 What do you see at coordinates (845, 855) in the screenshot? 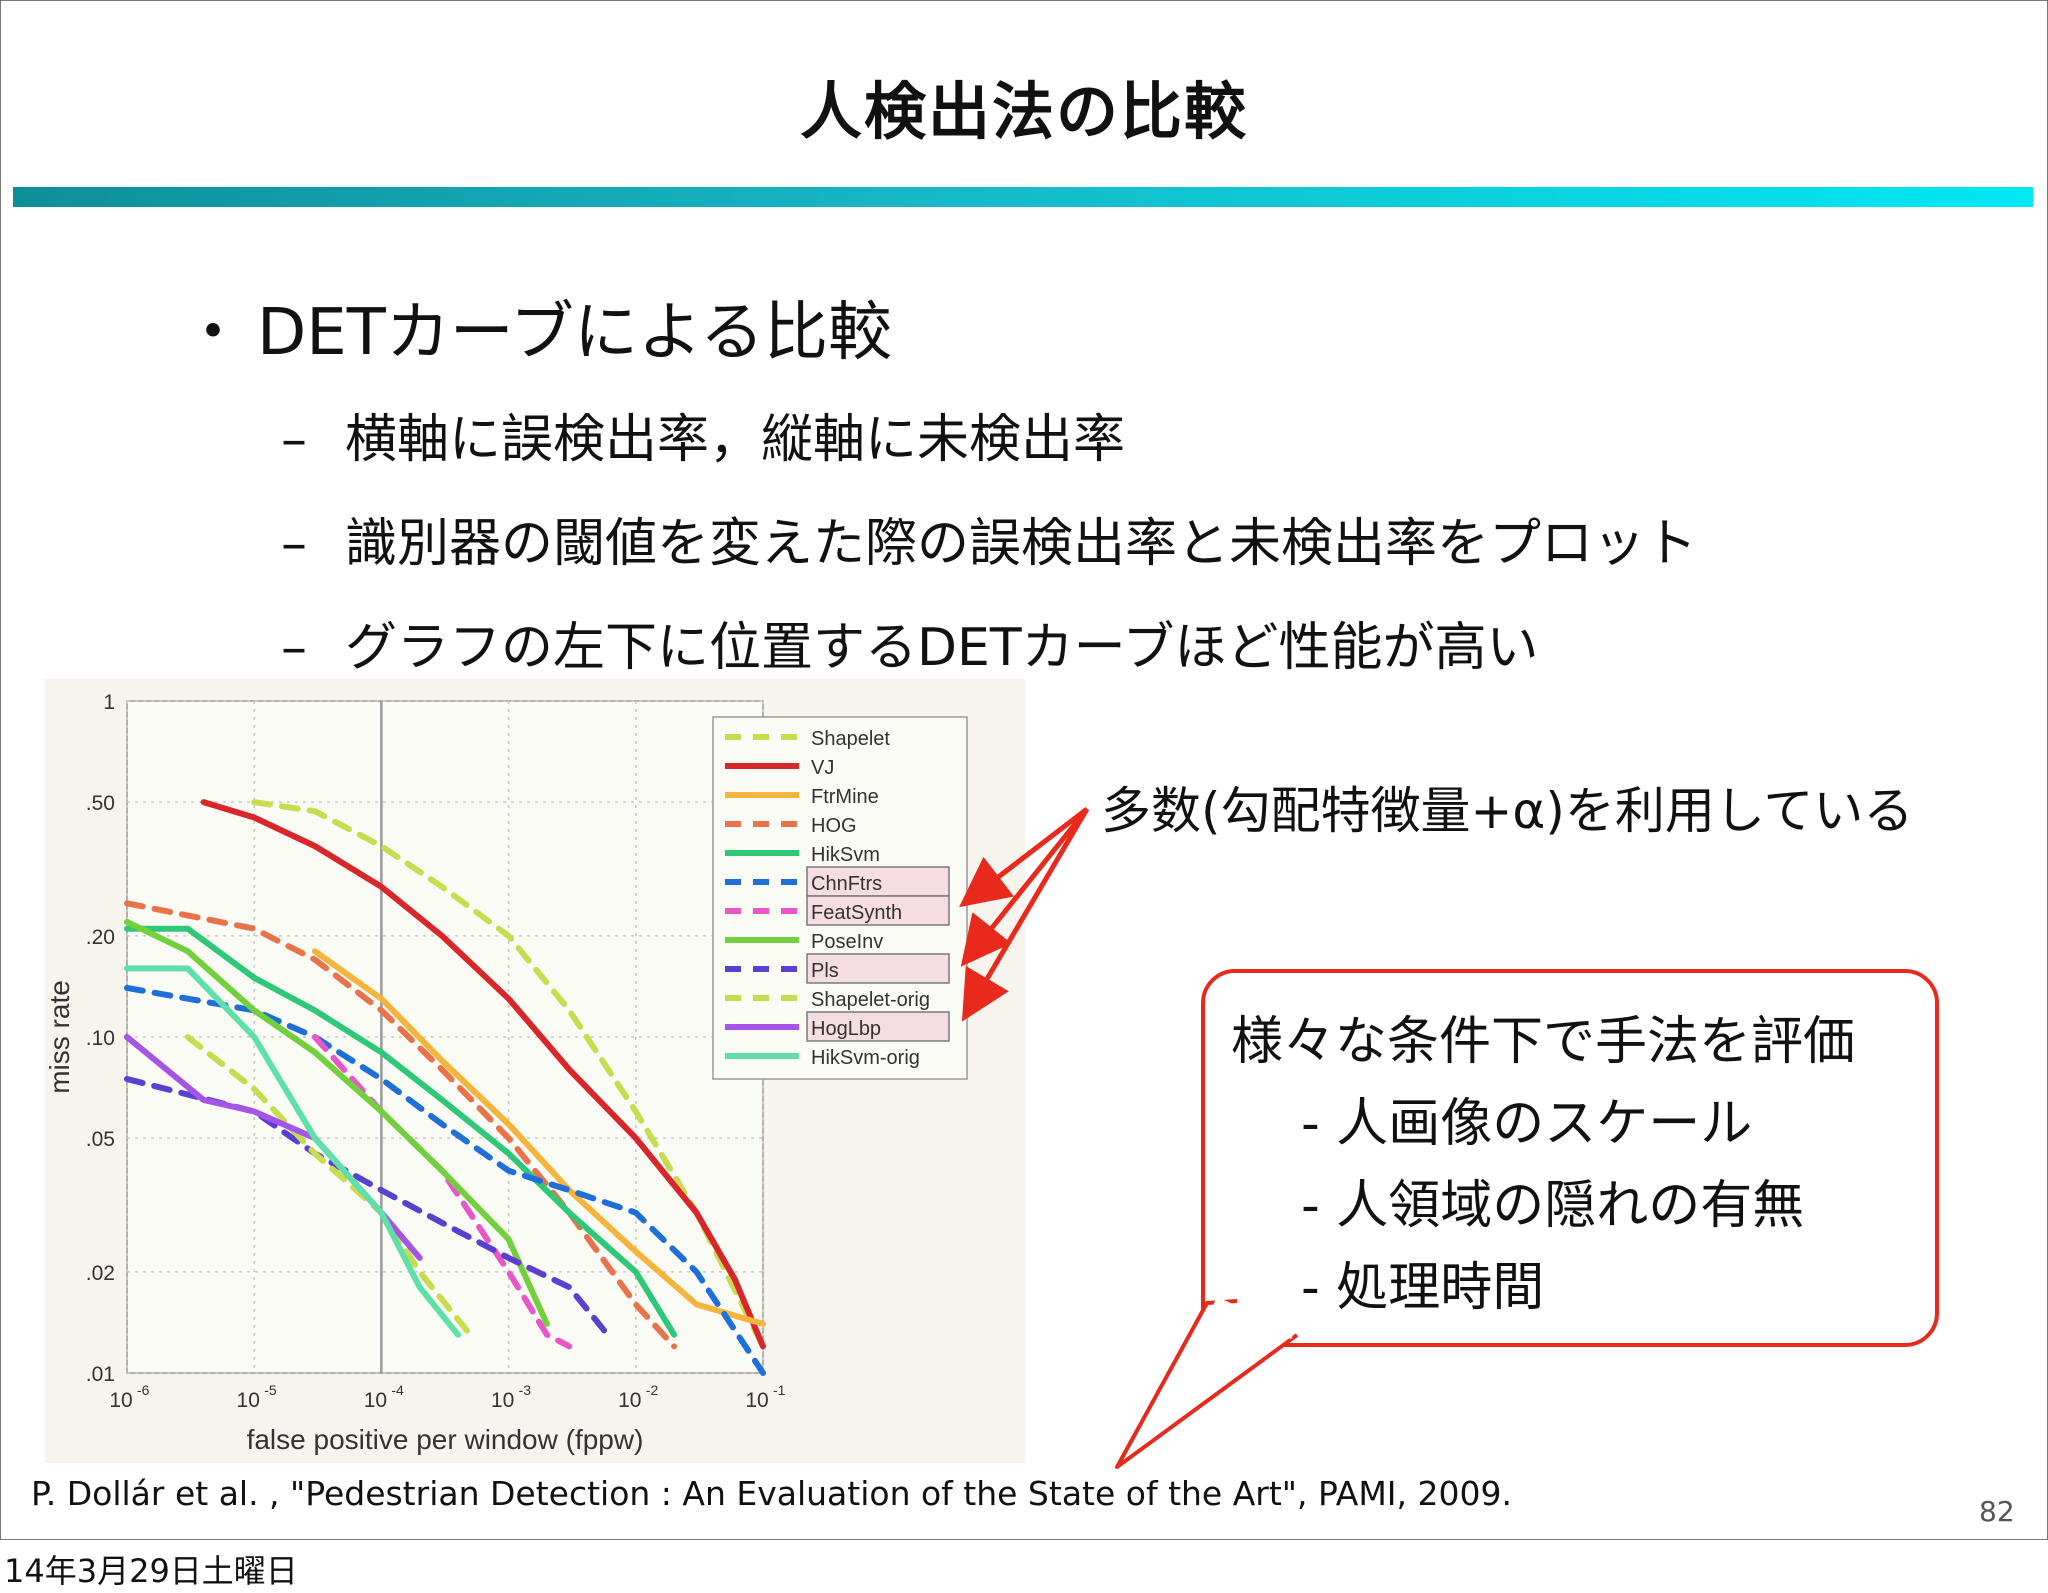
I see `legend-label: HikSvm` at bounding box center [845, 855].